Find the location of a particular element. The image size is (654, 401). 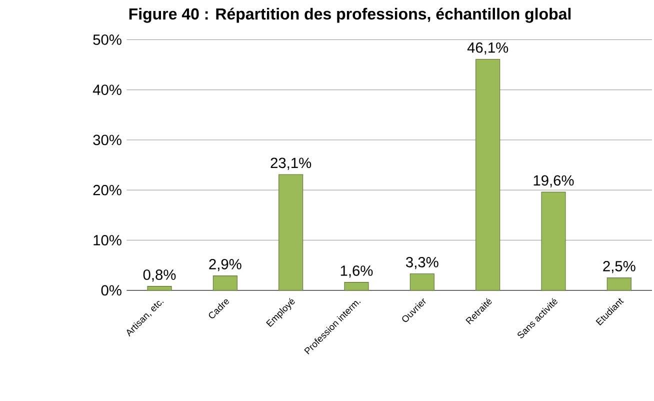

data-label: 46,1% is located at coordinates (487, 48).